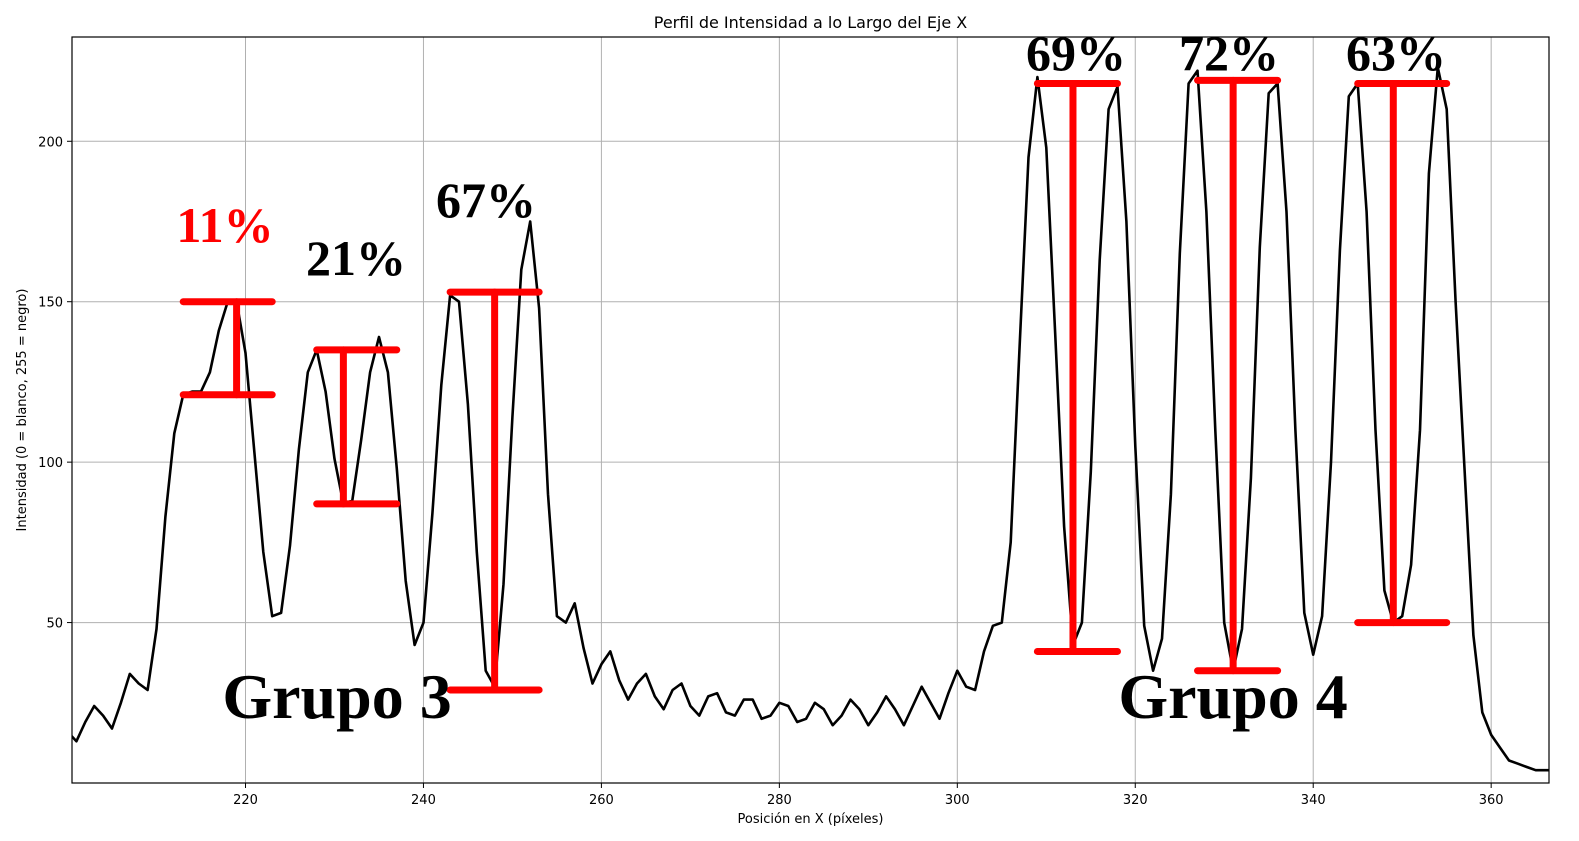 Image resolution: width=1579 pixels, height=841 pixels. Describe the element at coordinates (245, 800) in the screenshot. I see `x-tick-label: 220` at that location.